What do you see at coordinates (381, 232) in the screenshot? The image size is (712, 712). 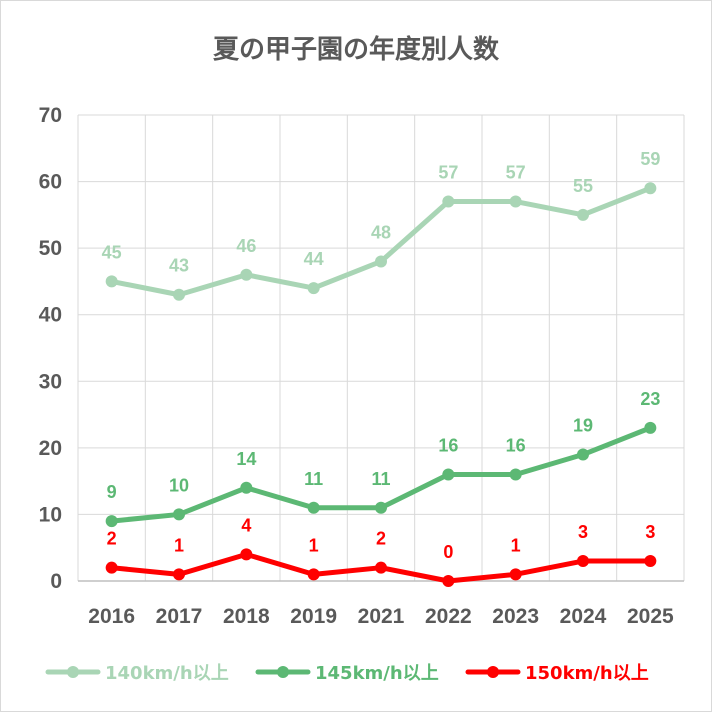 I see `data-label: 48` at bounding box center [381, 232].